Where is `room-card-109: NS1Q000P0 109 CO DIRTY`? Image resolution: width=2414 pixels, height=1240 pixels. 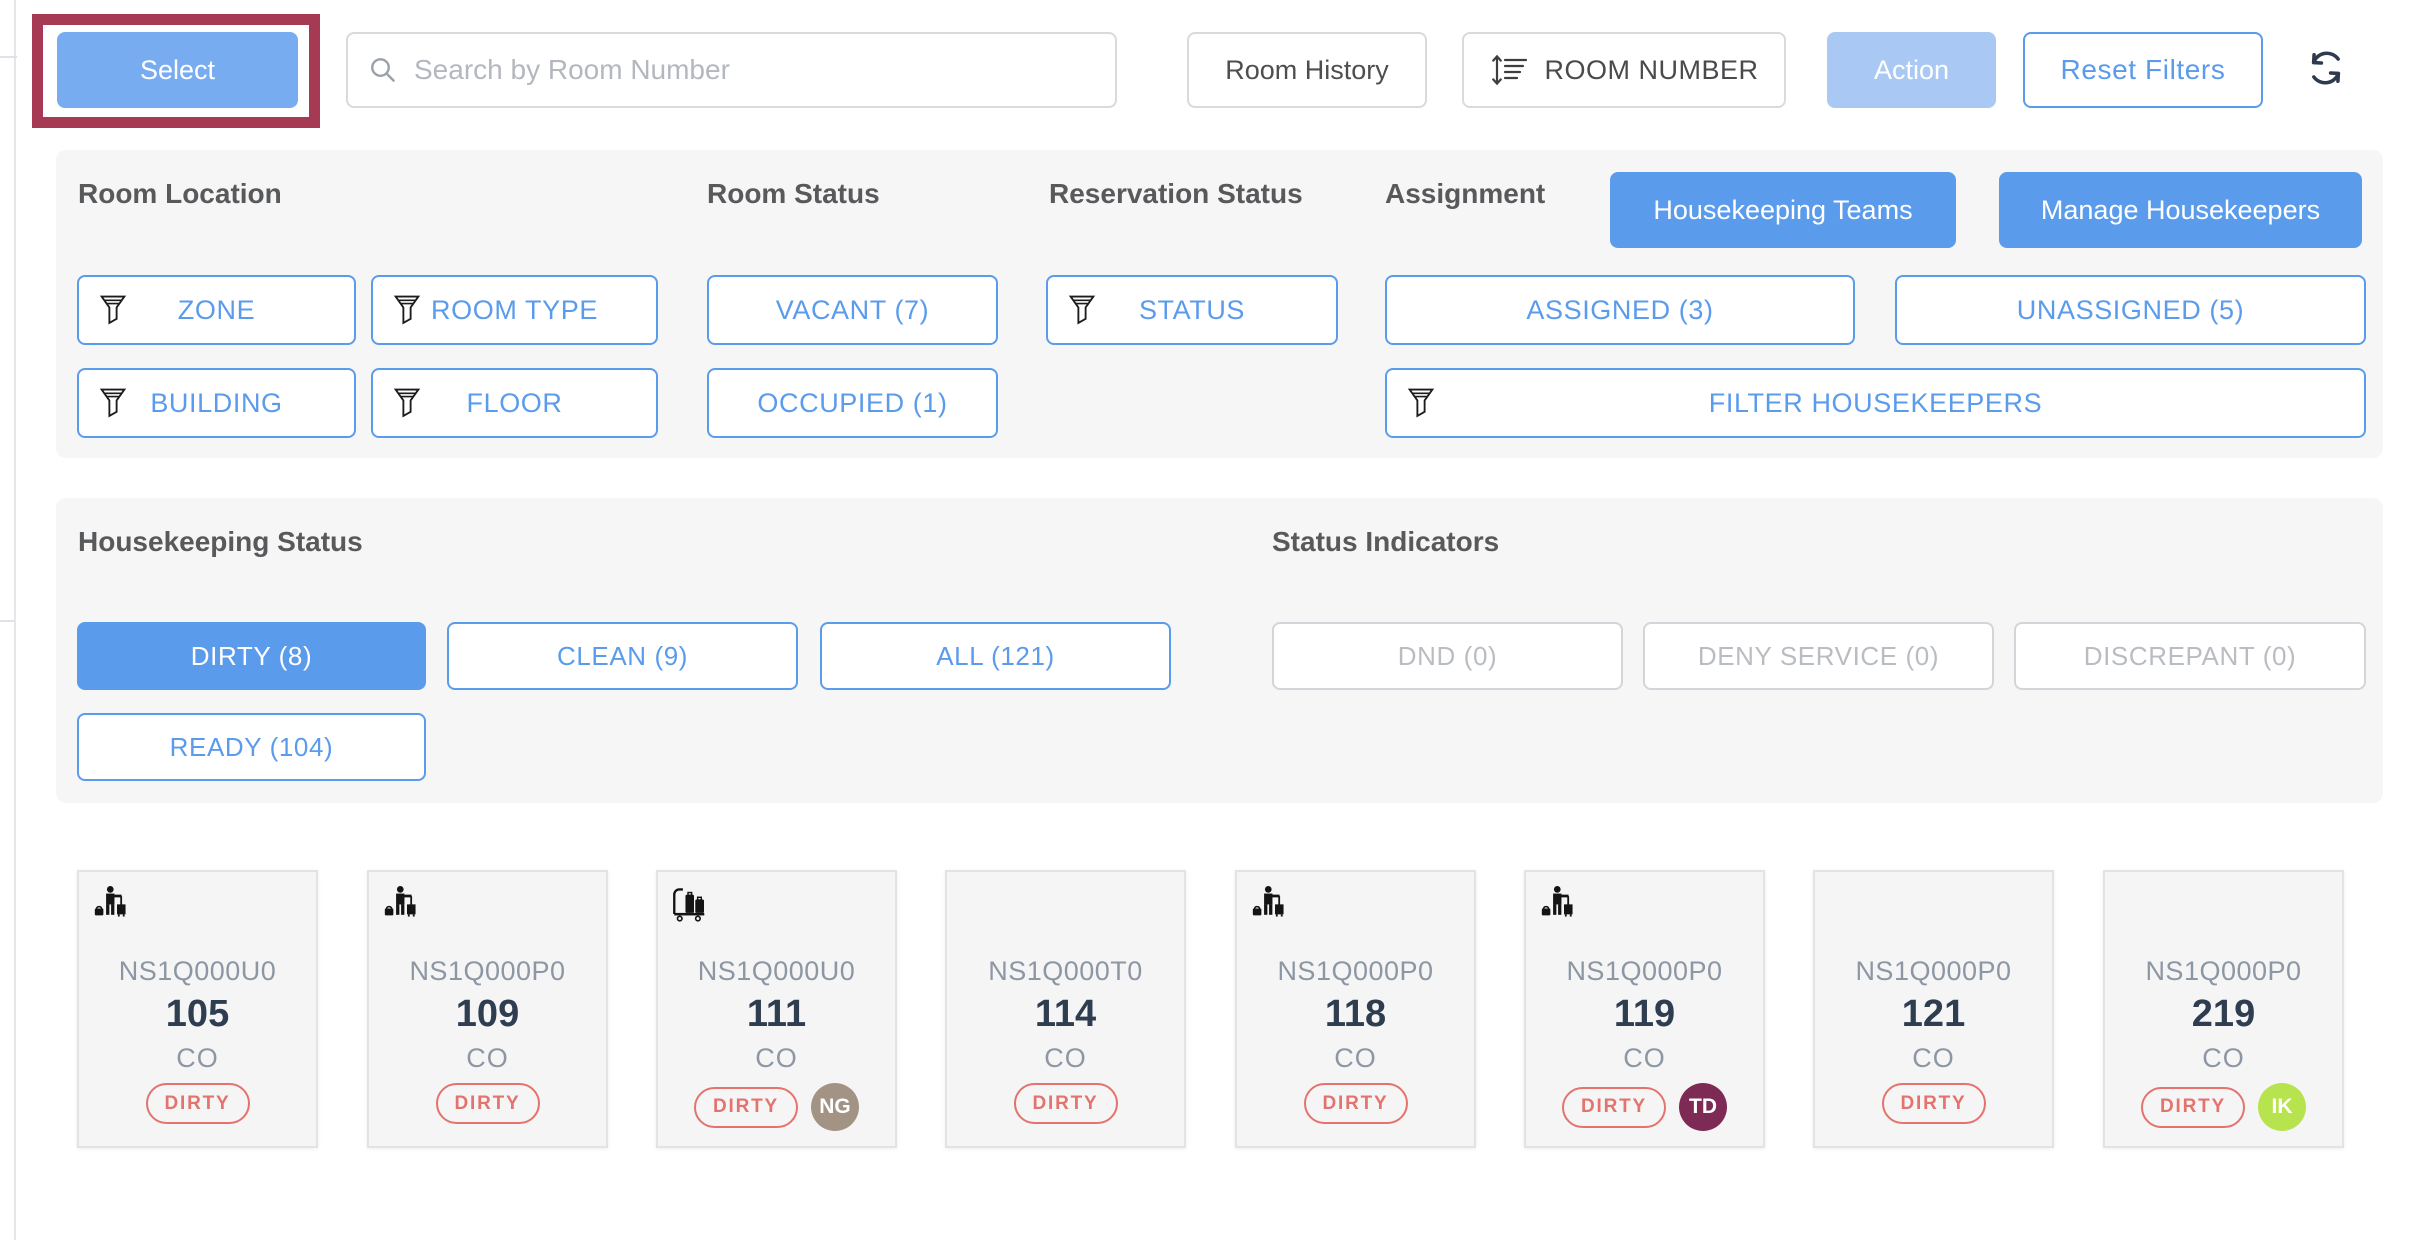 room-card-109: NS1Q000P0 109 CO DIRTY is located at coordinates (487, 1009).